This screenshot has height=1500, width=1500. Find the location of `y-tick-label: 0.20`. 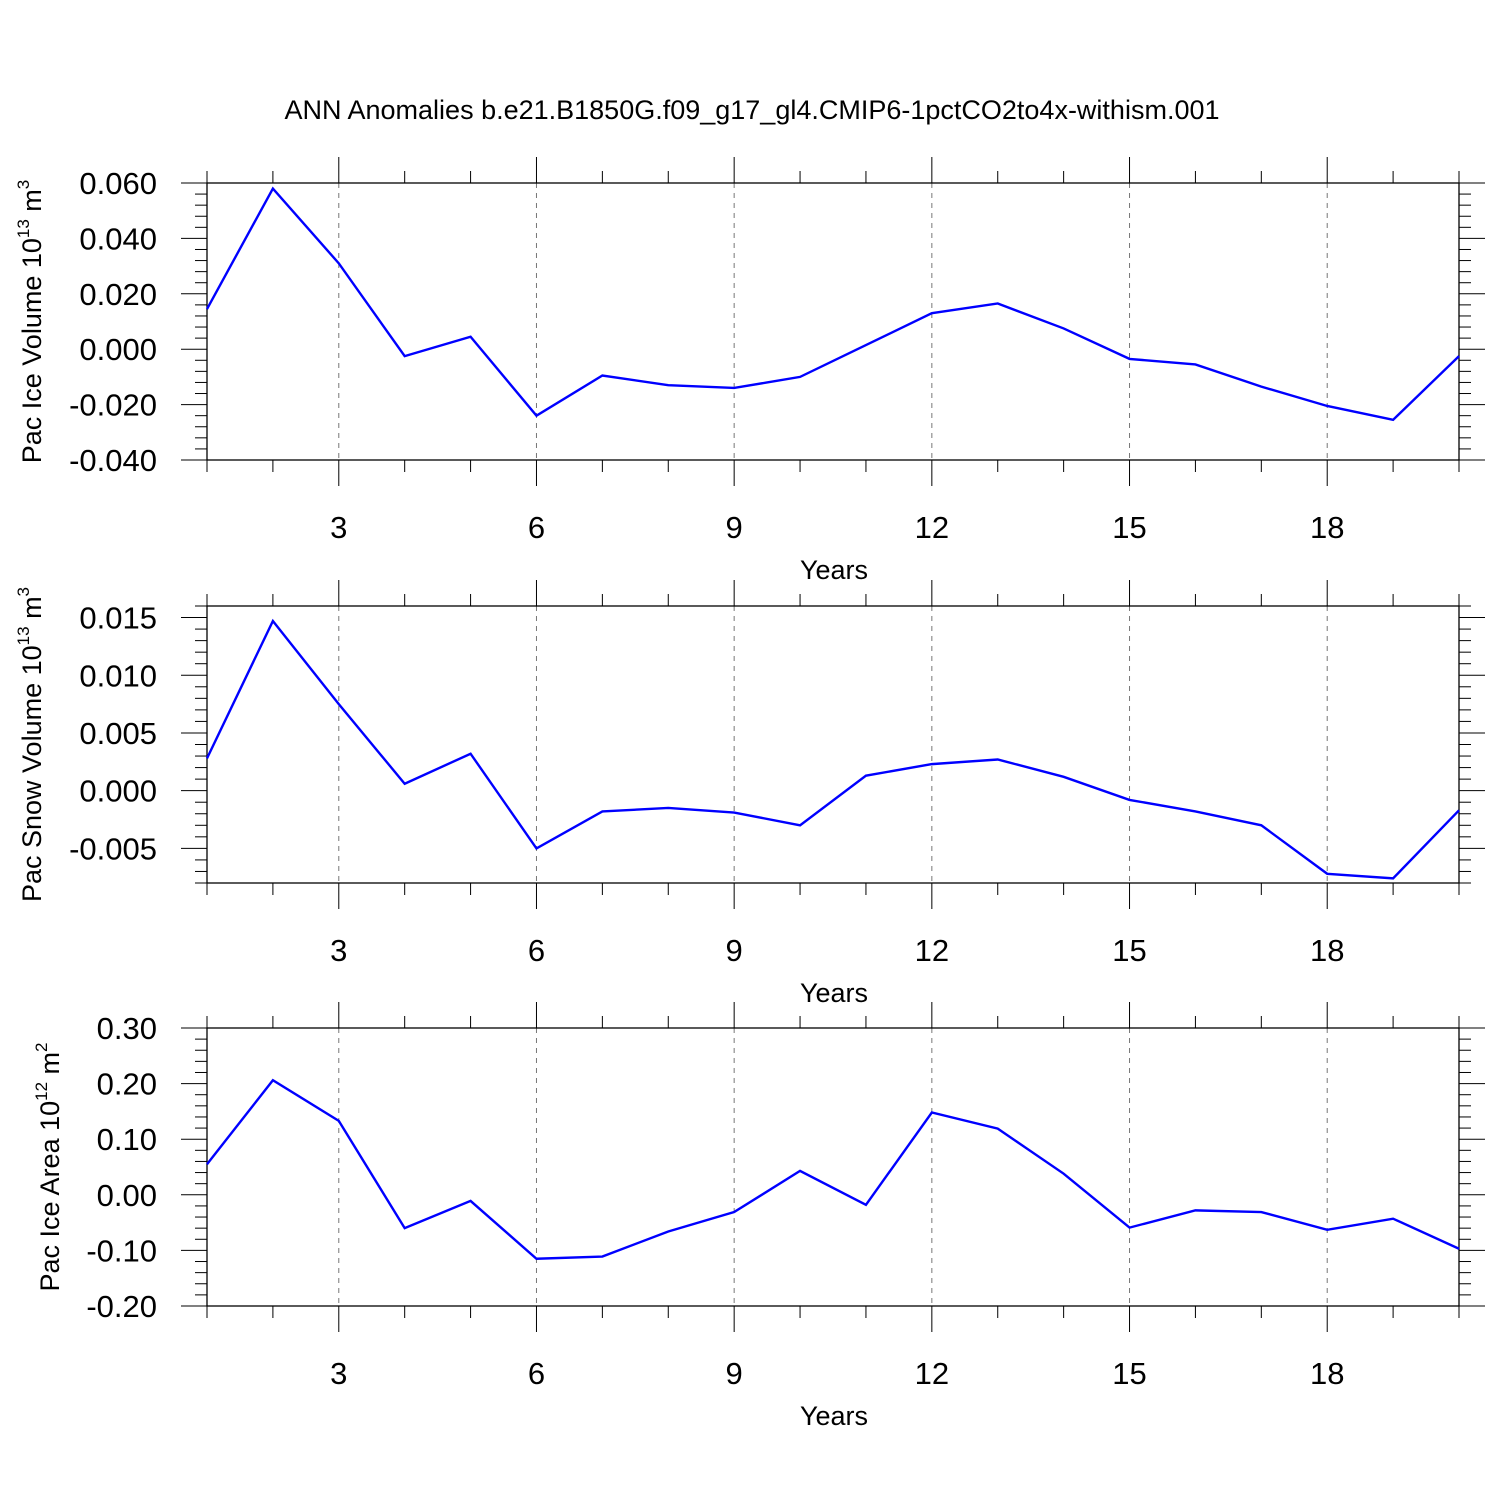

y-tick-label: 0.20 is located at coordinates (127, 1084).